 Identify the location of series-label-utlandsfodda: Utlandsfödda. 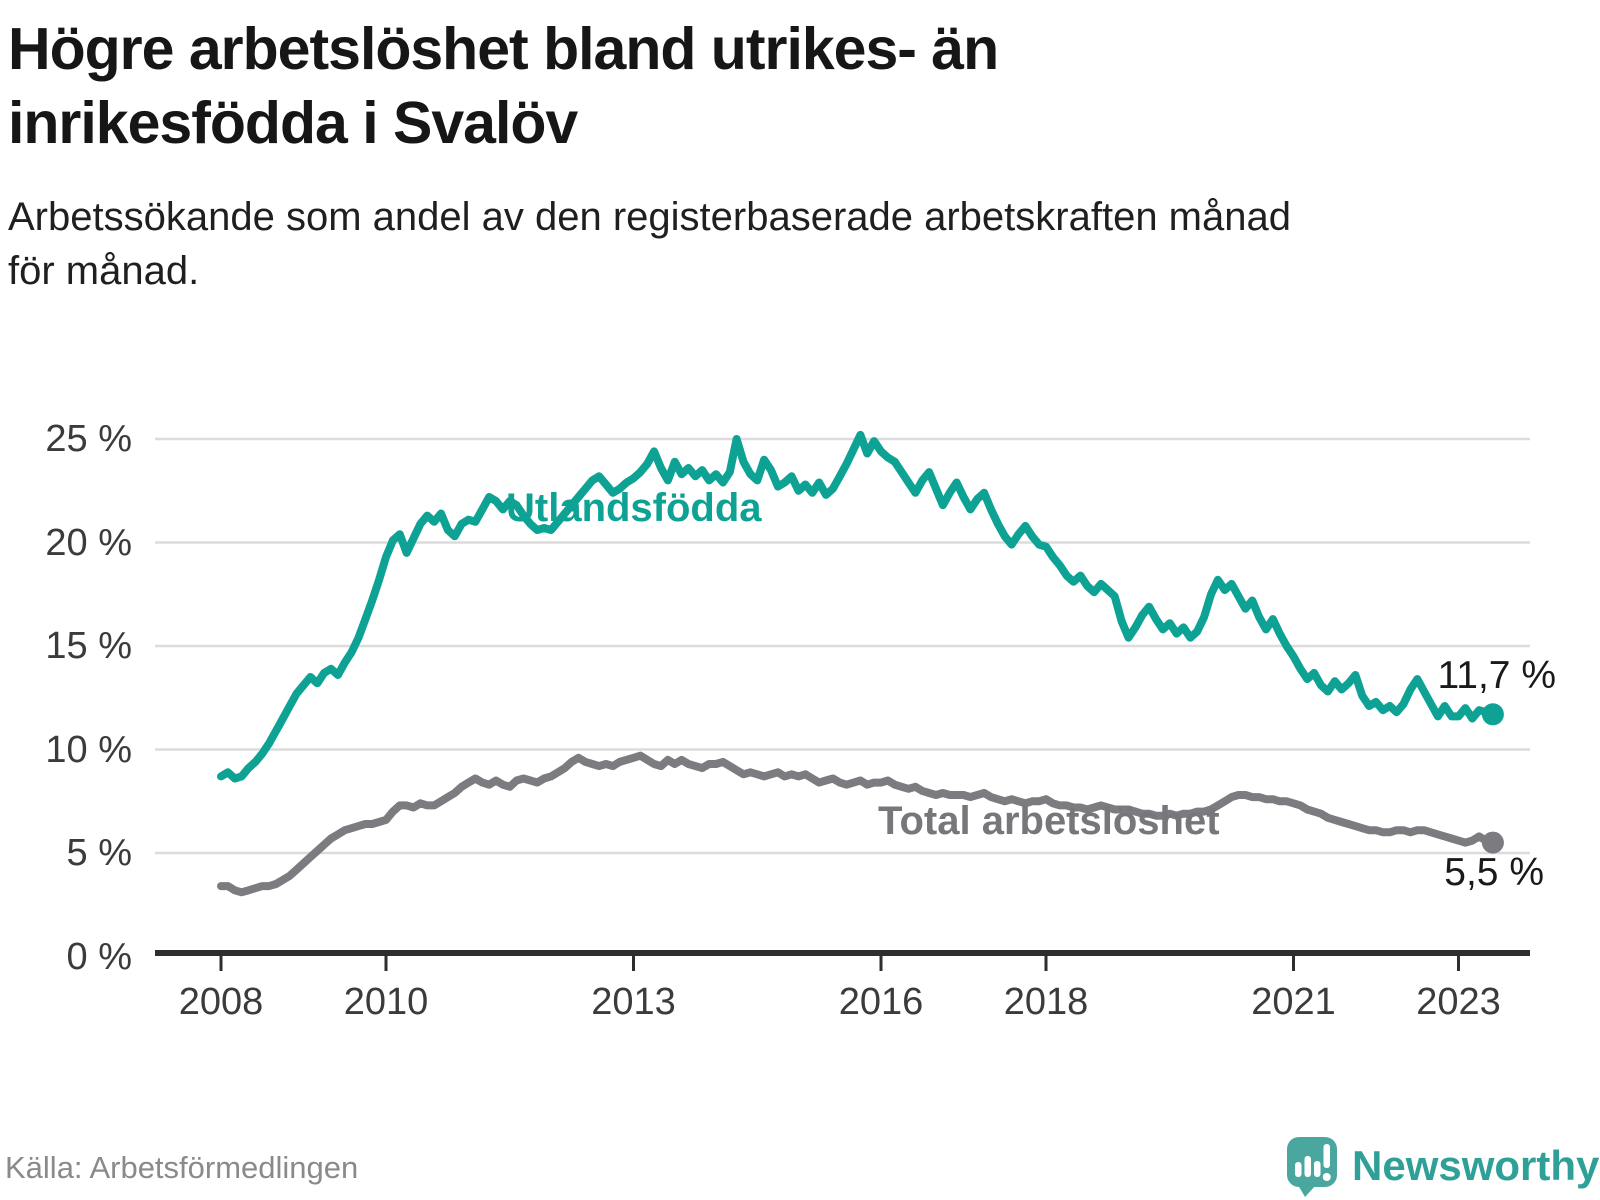
(634, 508).